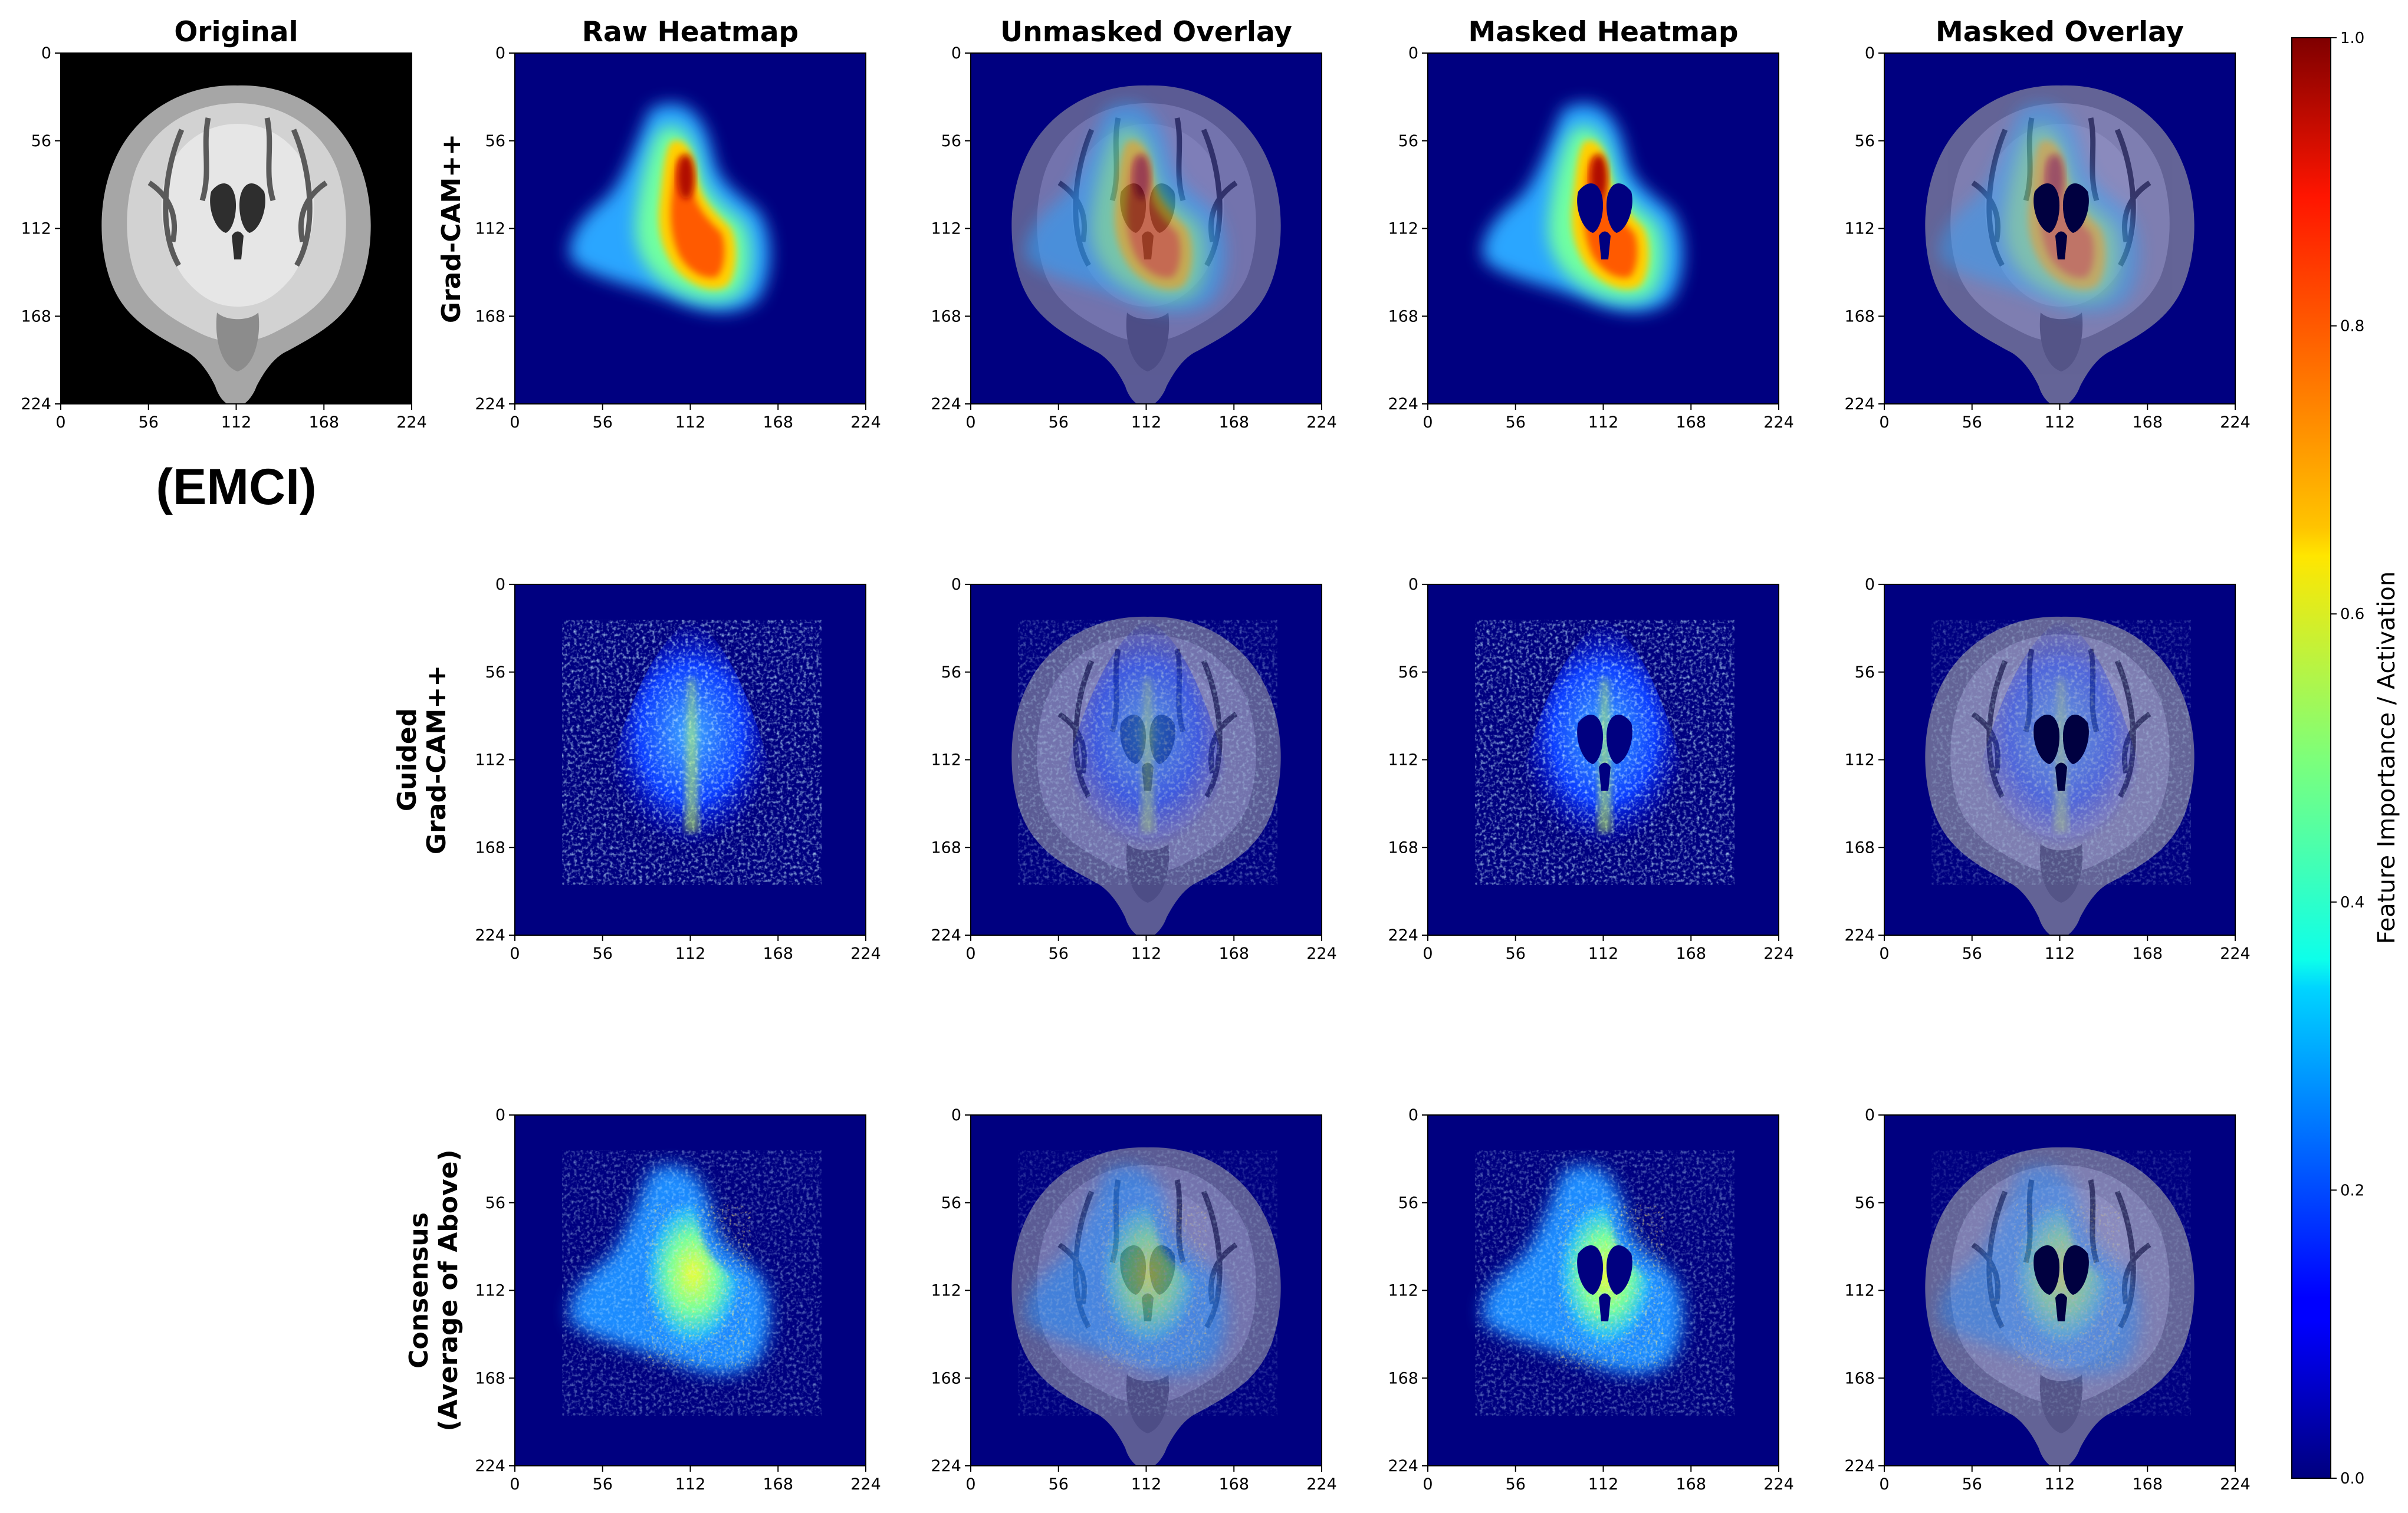  I want to click on subject-label: (EMCI), so click(236, 487).